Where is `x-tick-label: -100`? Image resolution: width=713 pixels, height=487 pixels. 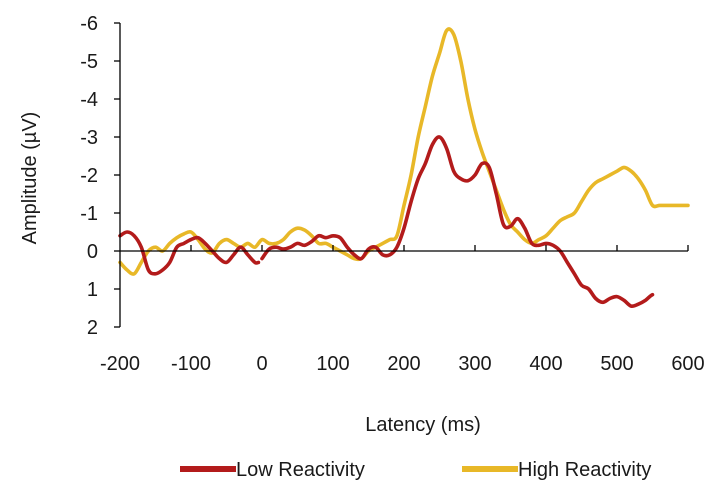 x-tick-label: -100 is located at coordinates (191, 364).